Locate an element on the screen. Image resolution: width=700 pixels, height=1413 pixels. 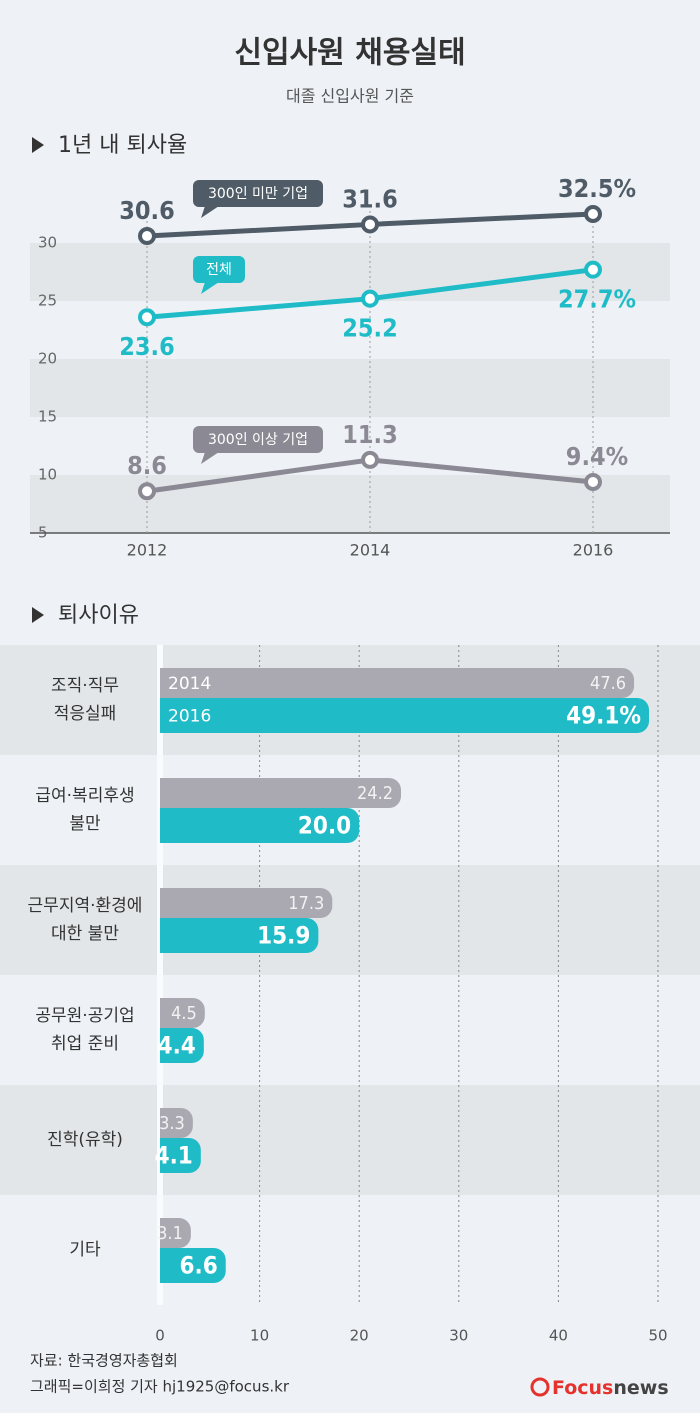
y-tick-label: 25 is located at coordinates (47, 301).